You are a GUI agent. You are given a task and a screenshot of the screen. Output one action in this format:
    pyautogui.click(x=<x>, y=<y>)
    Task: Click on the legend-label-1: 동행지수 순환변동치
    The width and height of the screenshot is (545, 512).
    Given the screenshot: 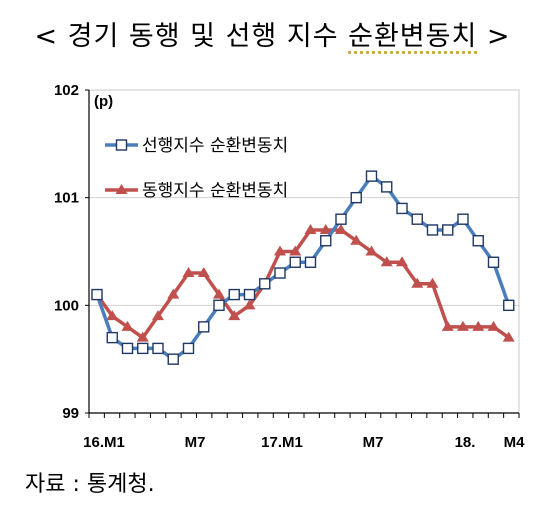 What is the action you would take?
    pyautogui.click(x=215, y=191)
    